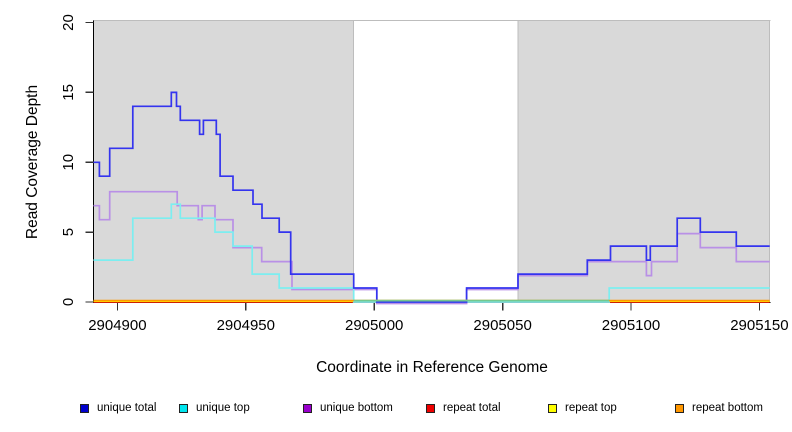  I want to click on x-tick-label: 2905050, so click(502, 325).